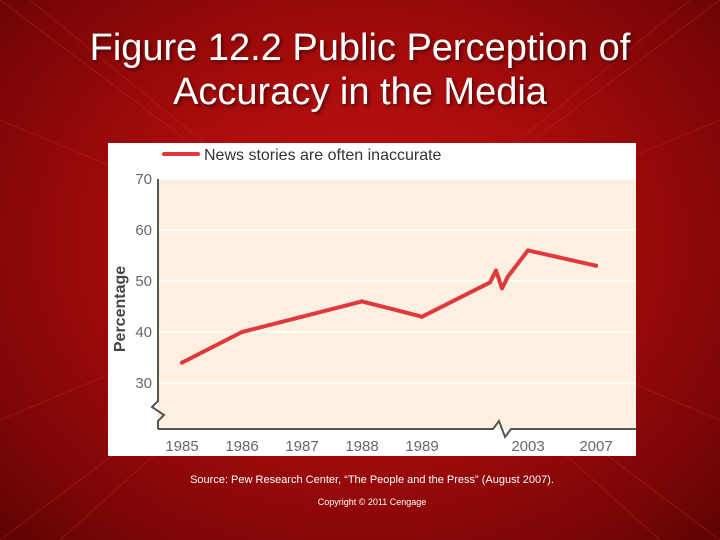  Describe the element at coordinates (422, 316) in the screenshot. I see `data-point-1989` at that location.